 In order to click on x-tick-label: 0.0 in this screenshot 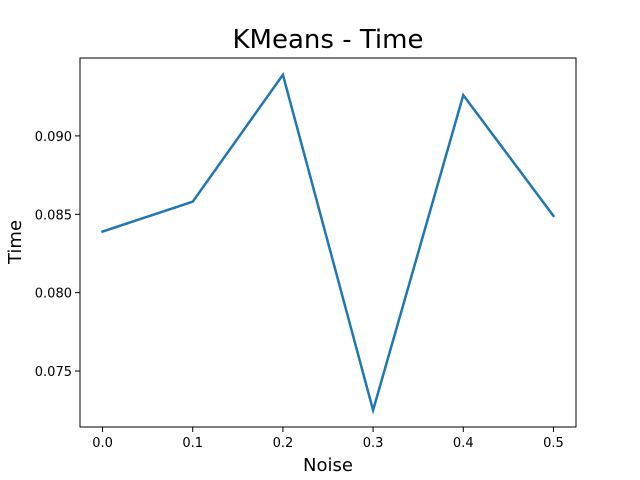, I will do `click(102, 443)`.